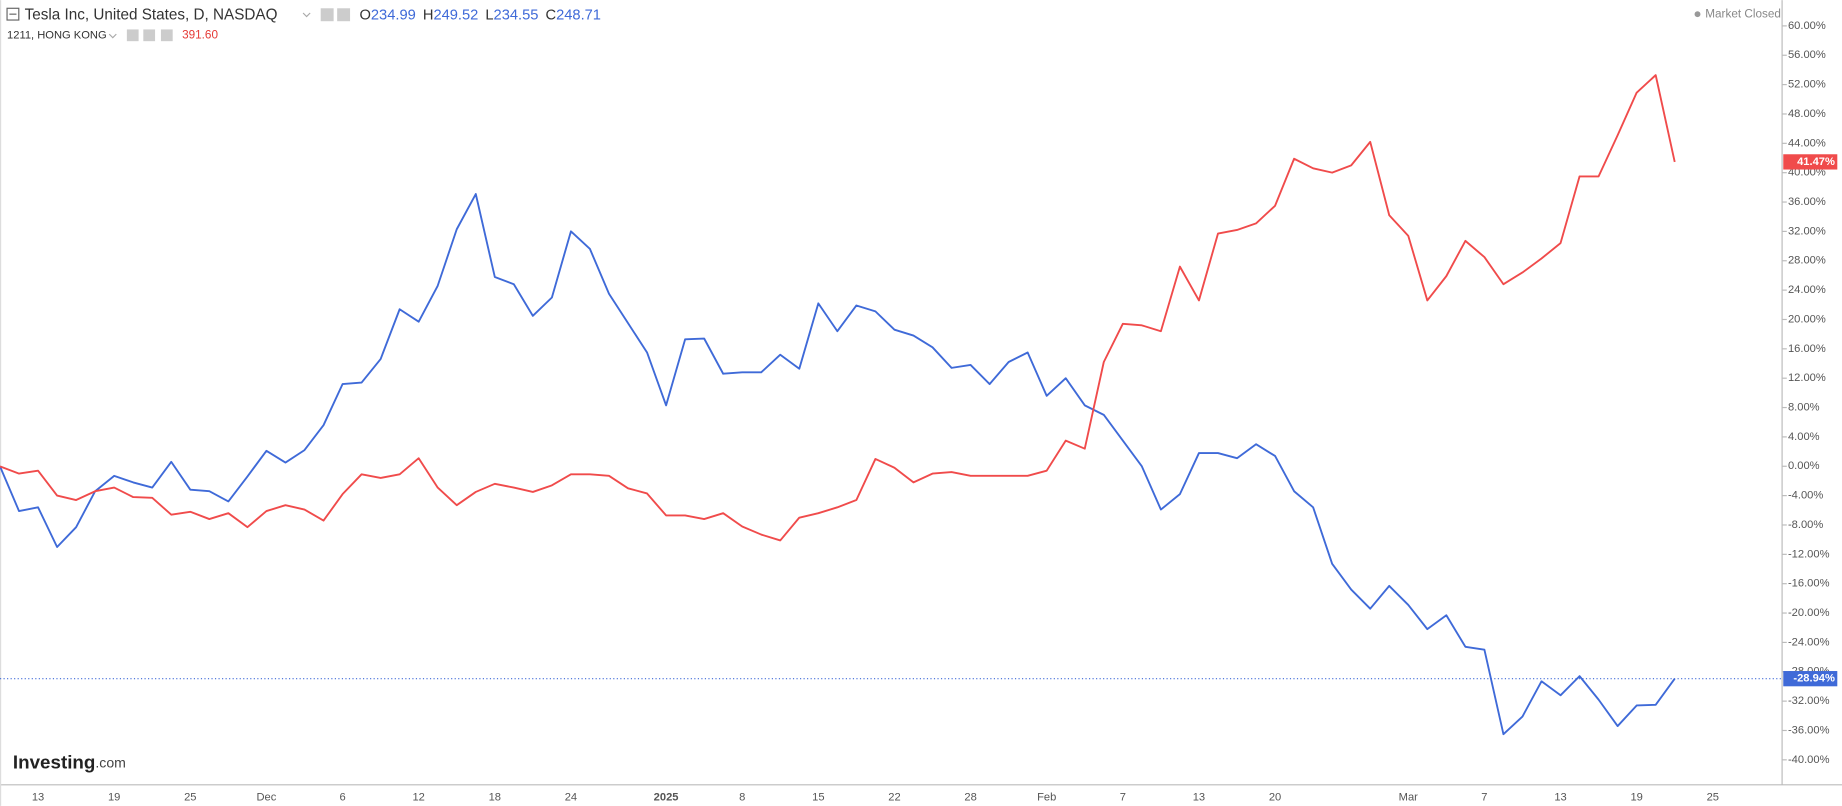 The image size is (1842, 806). Describe the element at coordinates (393, 15) in the screenshot. I see `ohlc-value: 234.99` at that location.